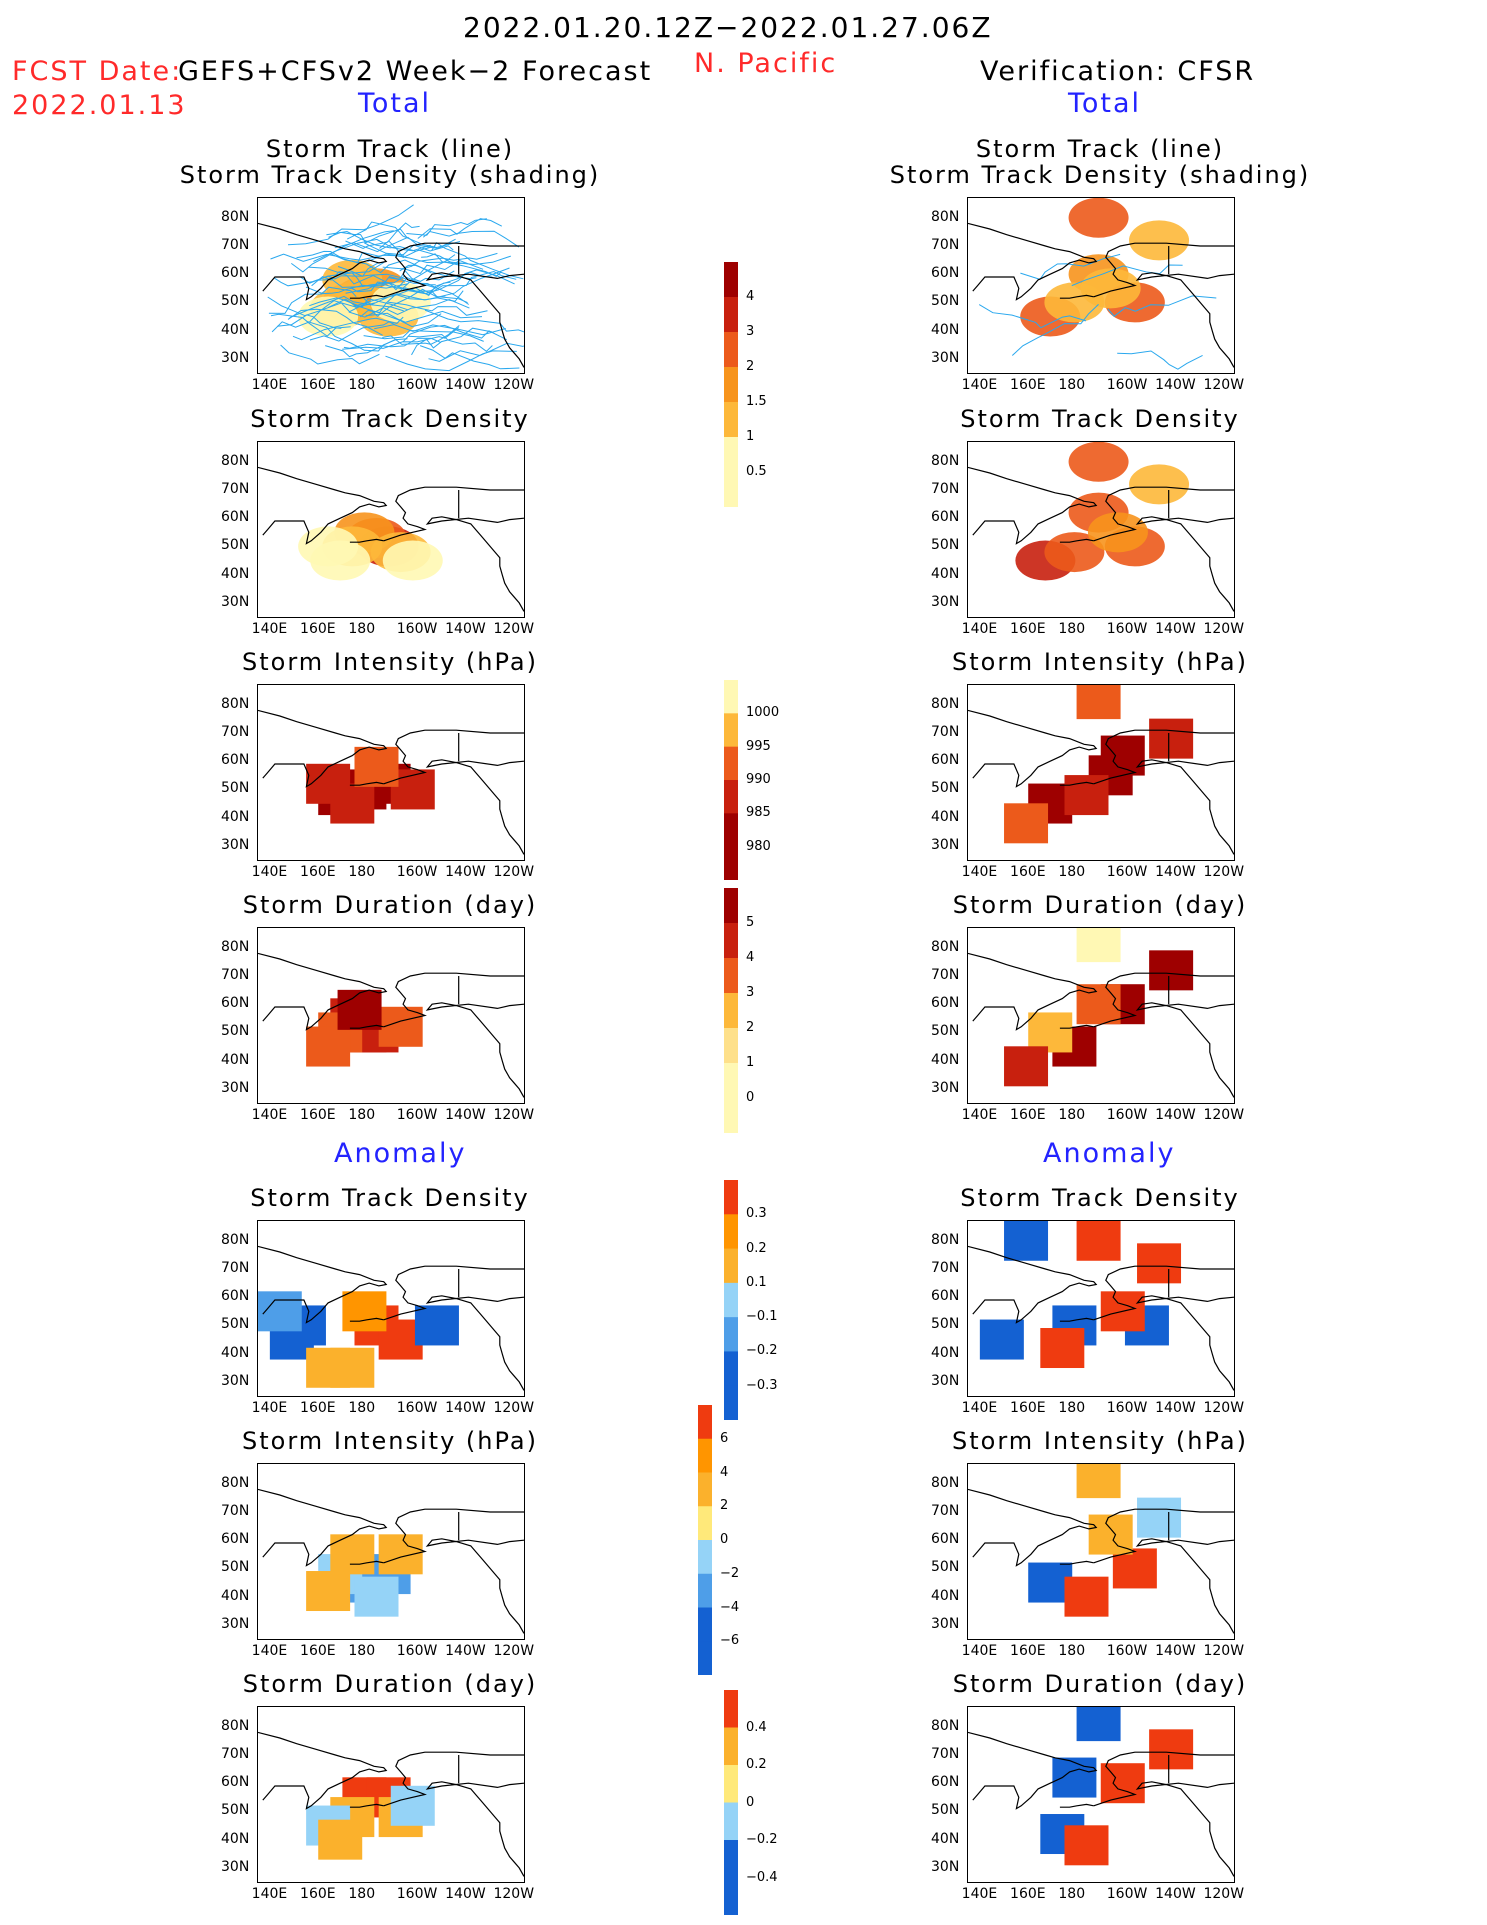 This screenshot has width=1487, height=1925. What do you see at coordinates (756, 1764) in the screenshot?
I see `colorbar-label: 0.2` at bounding box center [756, 1764].